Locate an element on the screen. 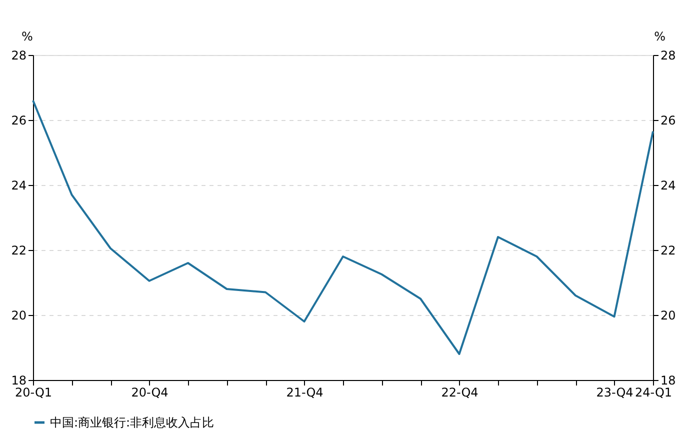 The width and height of the screenshot is (700, 434). y-tick-label: 28 is located at coordinates (18, 55).